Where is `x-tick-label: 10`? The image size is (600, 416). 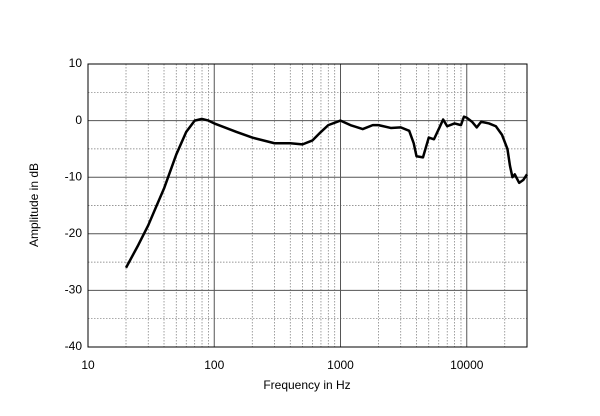
x-tick-label: 10 is located at coordinates (88, 365).